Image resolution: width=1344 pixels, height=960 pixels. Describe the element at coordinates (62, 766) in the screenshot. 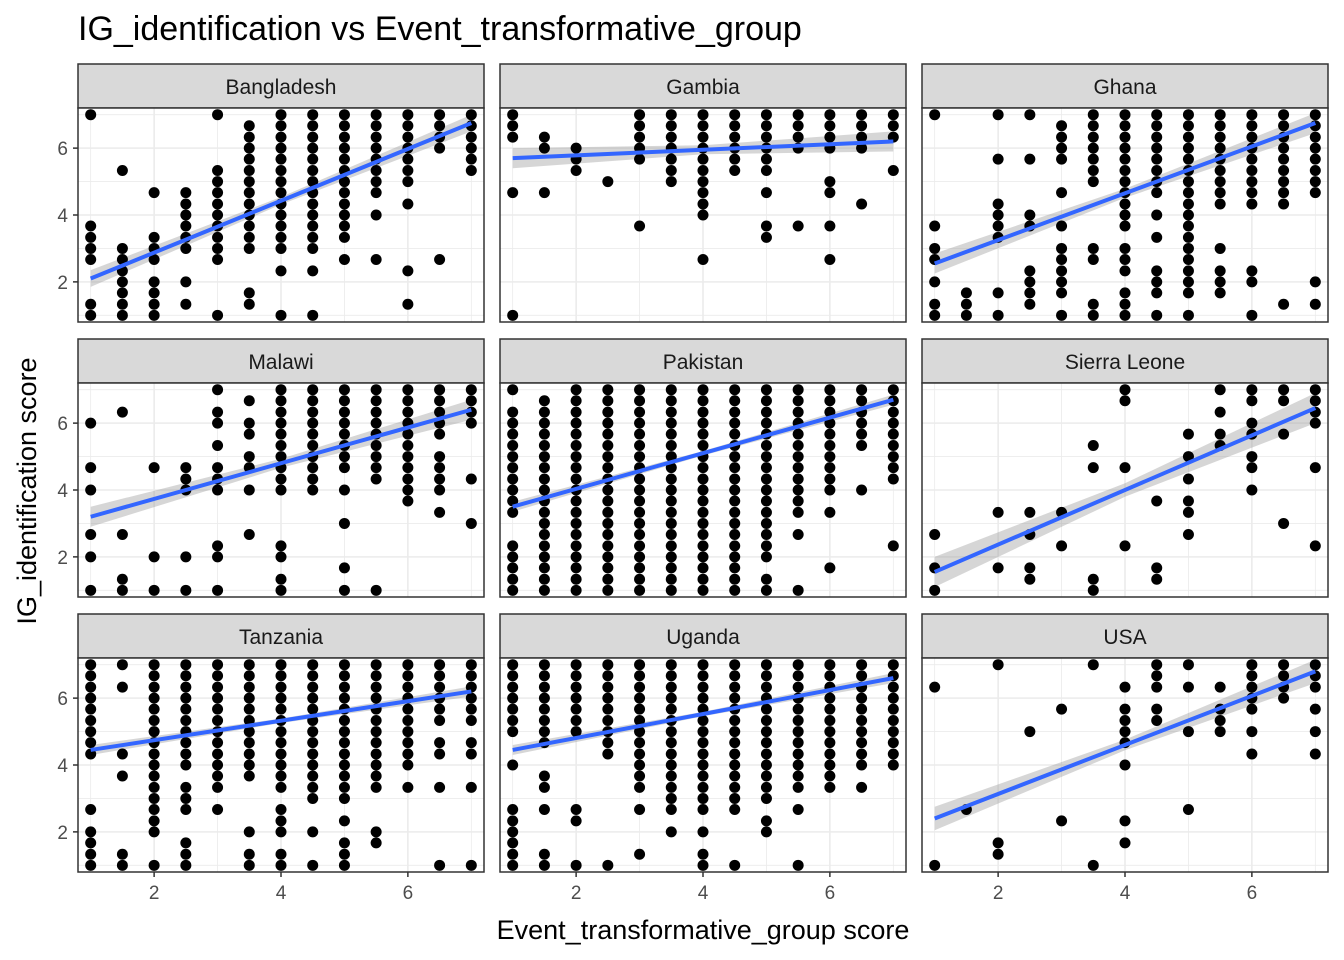

I see `y-tick-label: 4` at that location.